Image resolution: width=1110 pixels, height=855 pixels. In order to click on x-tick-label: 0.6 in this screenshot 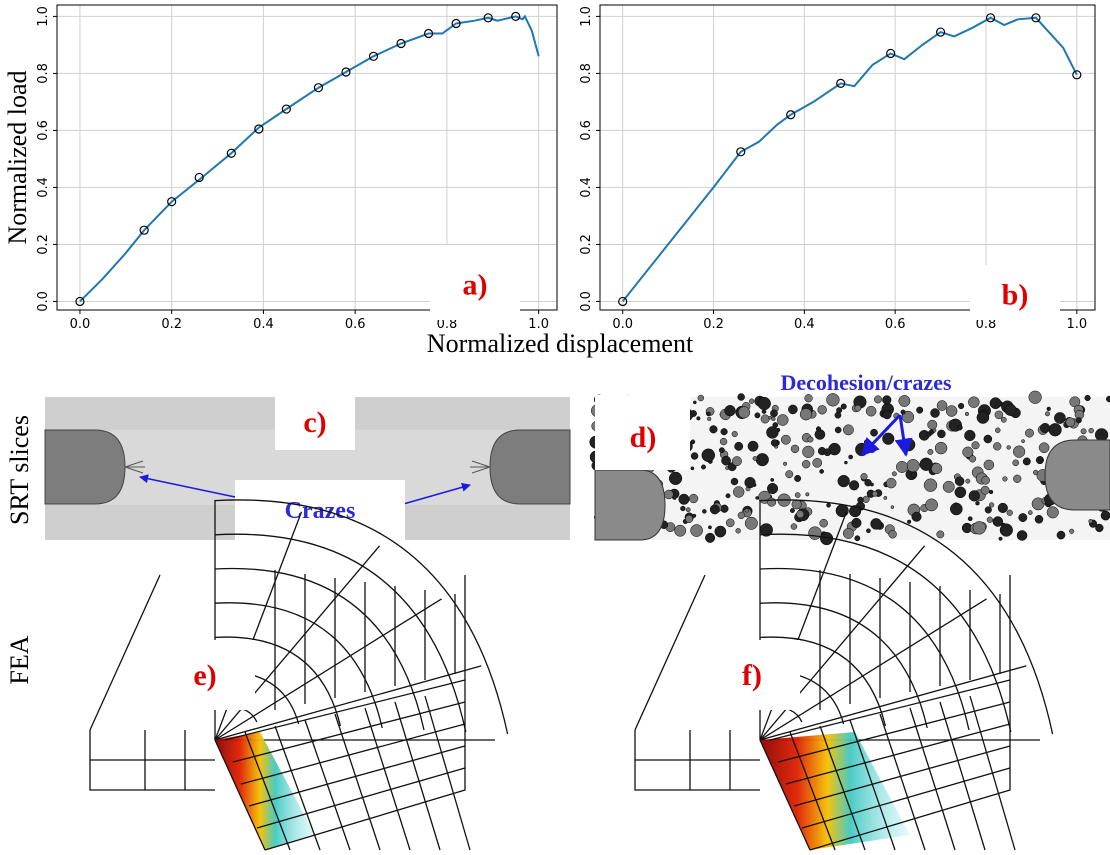, I will do `click(895, 324)`.